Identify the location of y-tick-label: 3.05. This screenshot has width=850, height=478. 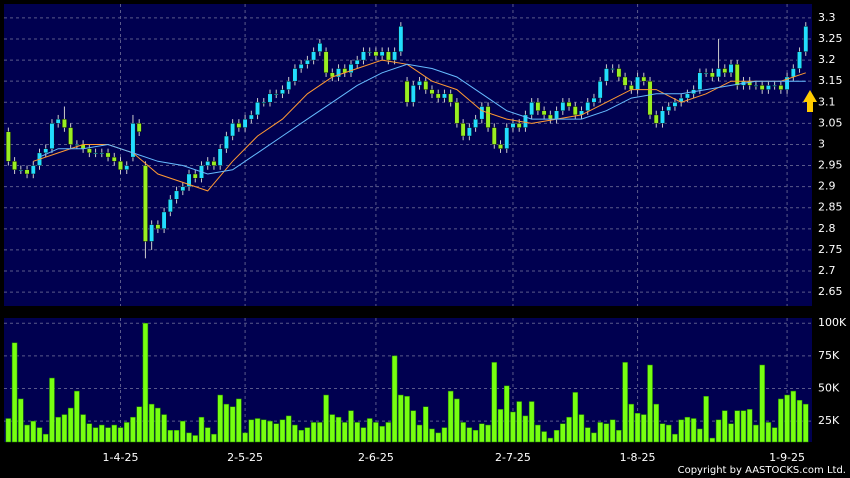
(830, 122).